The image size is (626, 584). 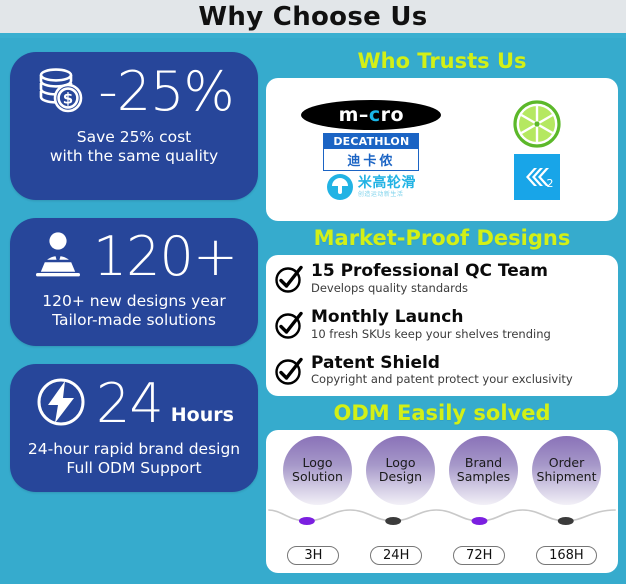 I want to click on stat-value-discount: -25%, so click(x=166, y=91).